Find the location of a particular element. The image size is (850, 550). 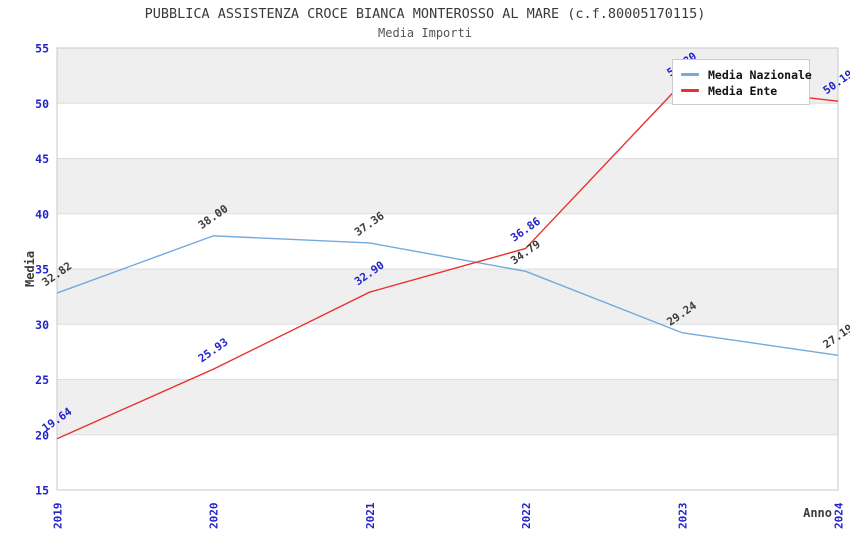

y-tick-label: 50 is located at coordinates (42, 104).